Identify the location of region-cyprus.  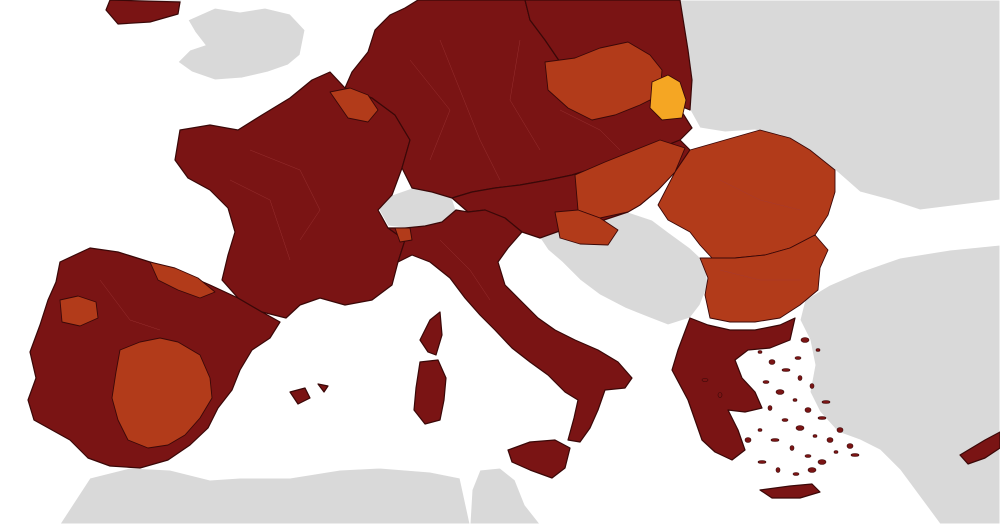
(979, 448).